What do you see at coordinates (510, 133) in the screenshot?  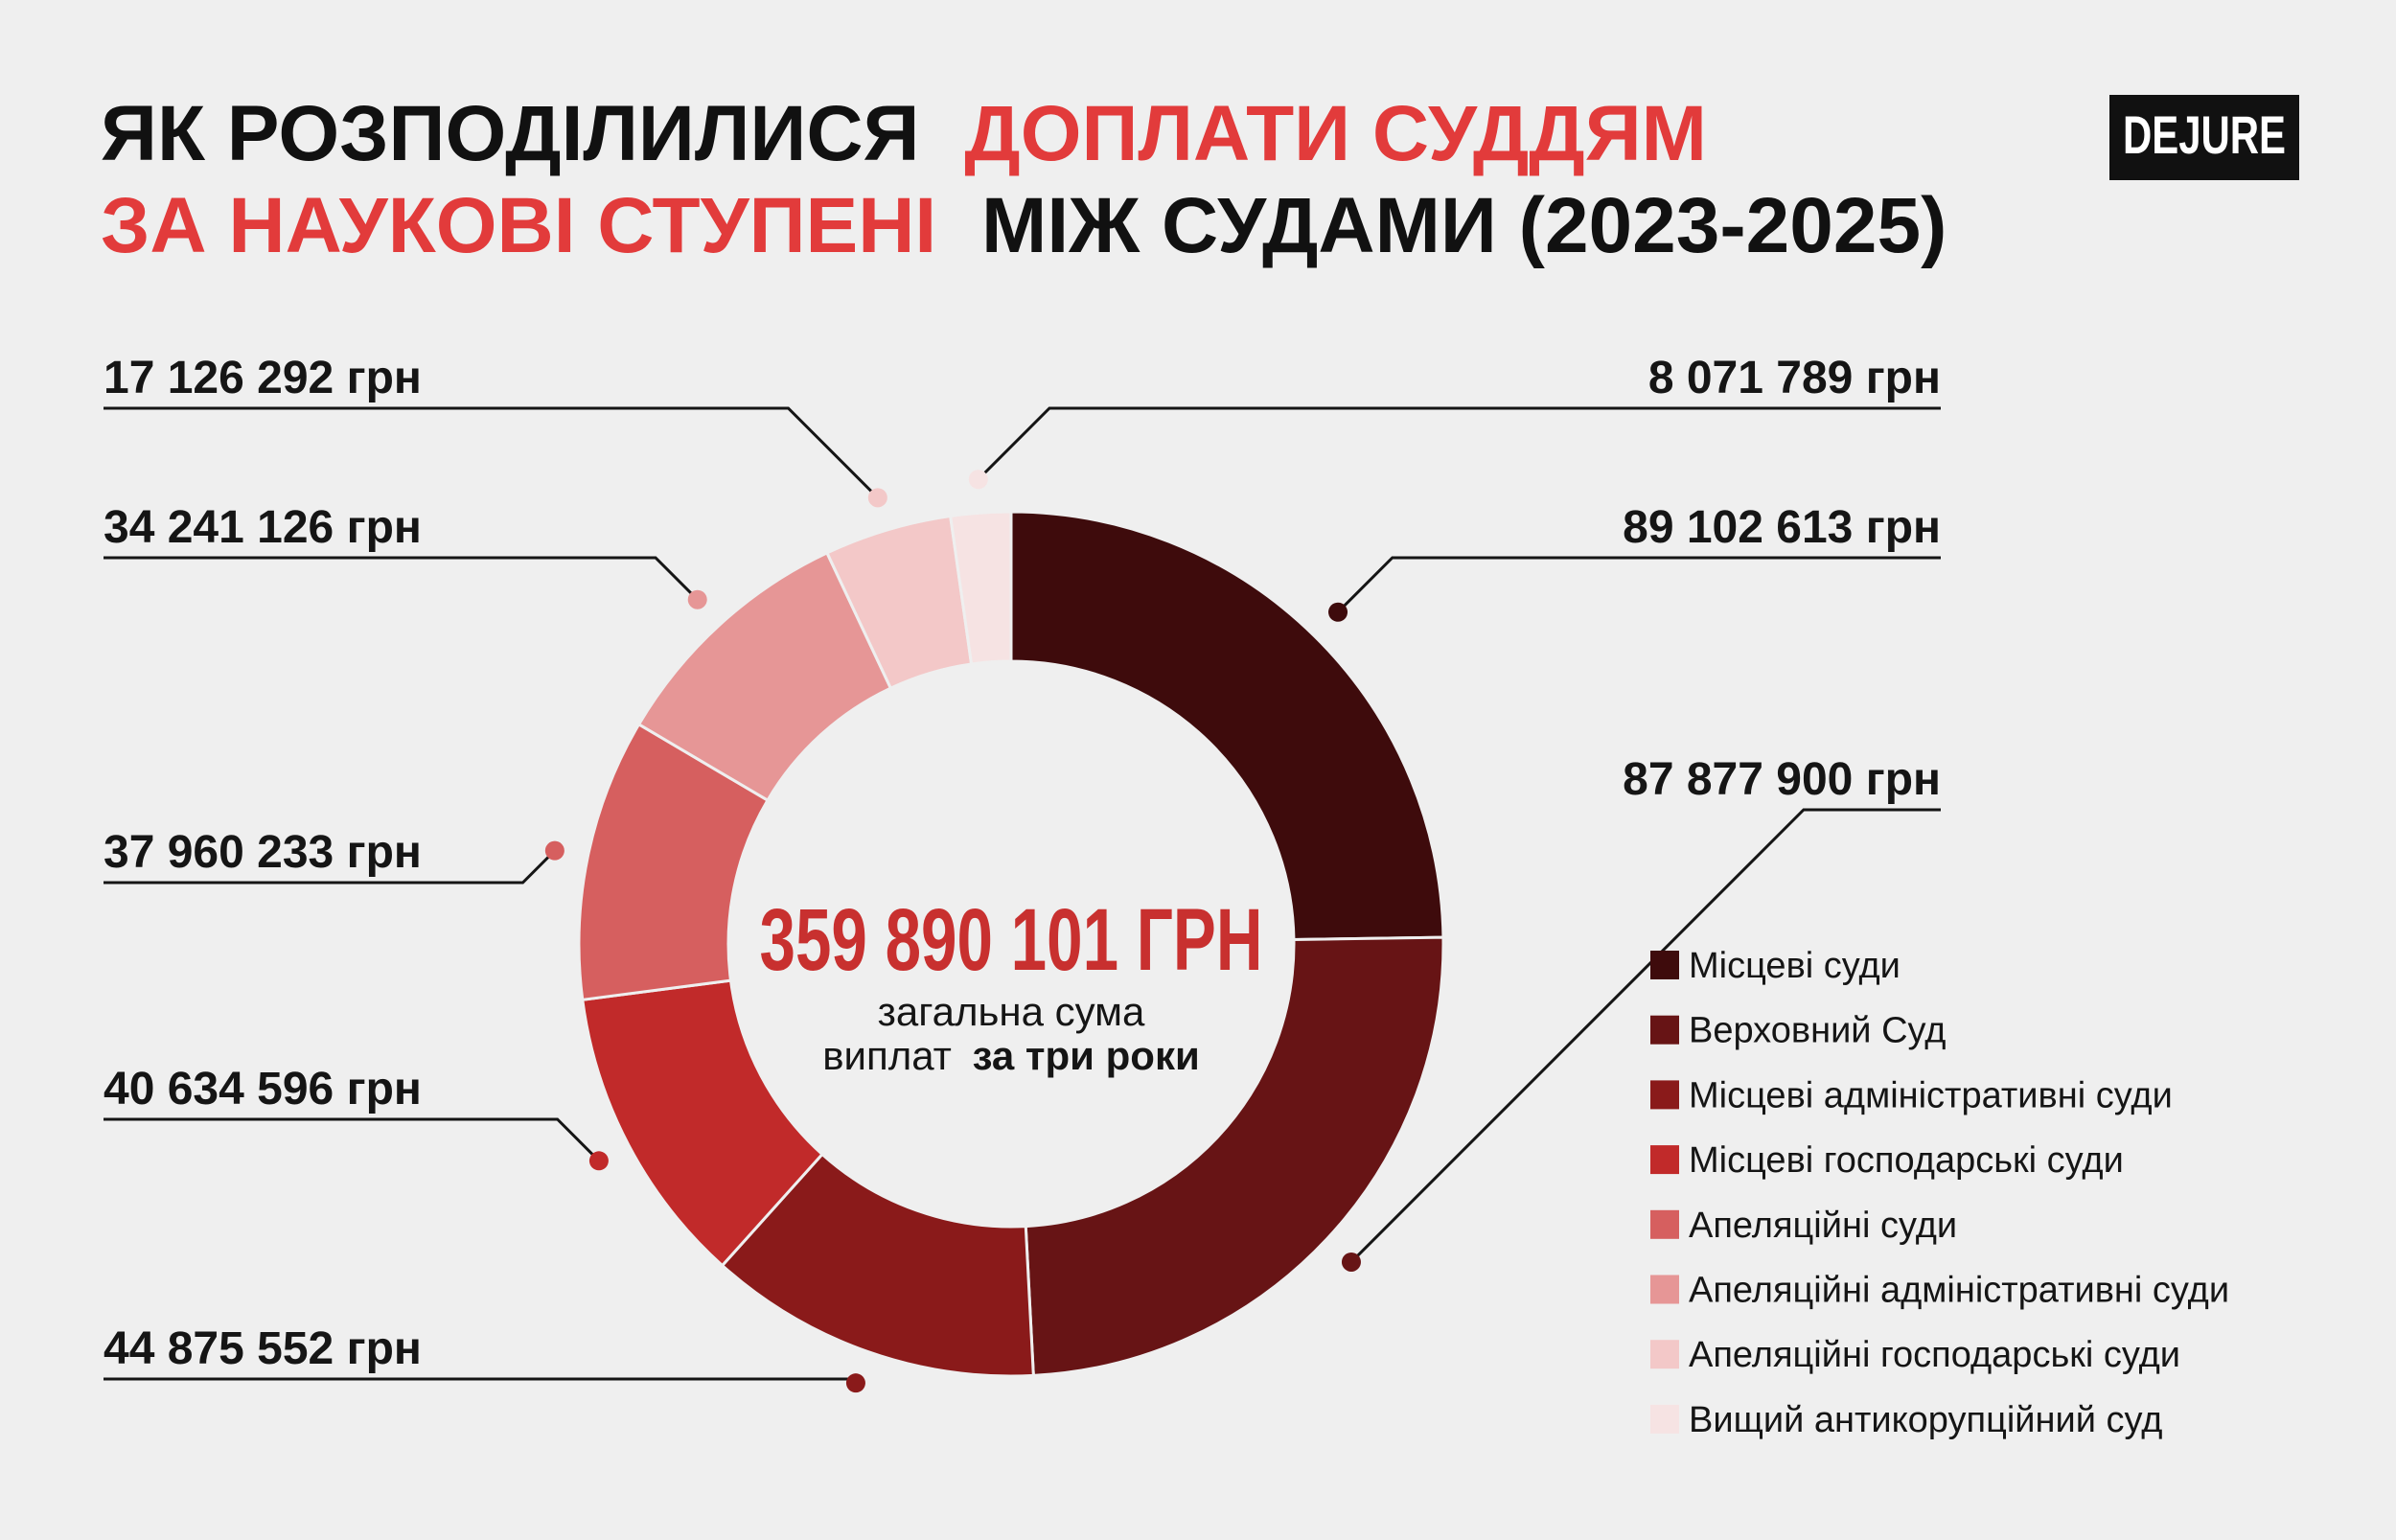 I see `title-part: ЯК РОЗПОДІЛИЛИСЯ` at bounding box center [510, 133].